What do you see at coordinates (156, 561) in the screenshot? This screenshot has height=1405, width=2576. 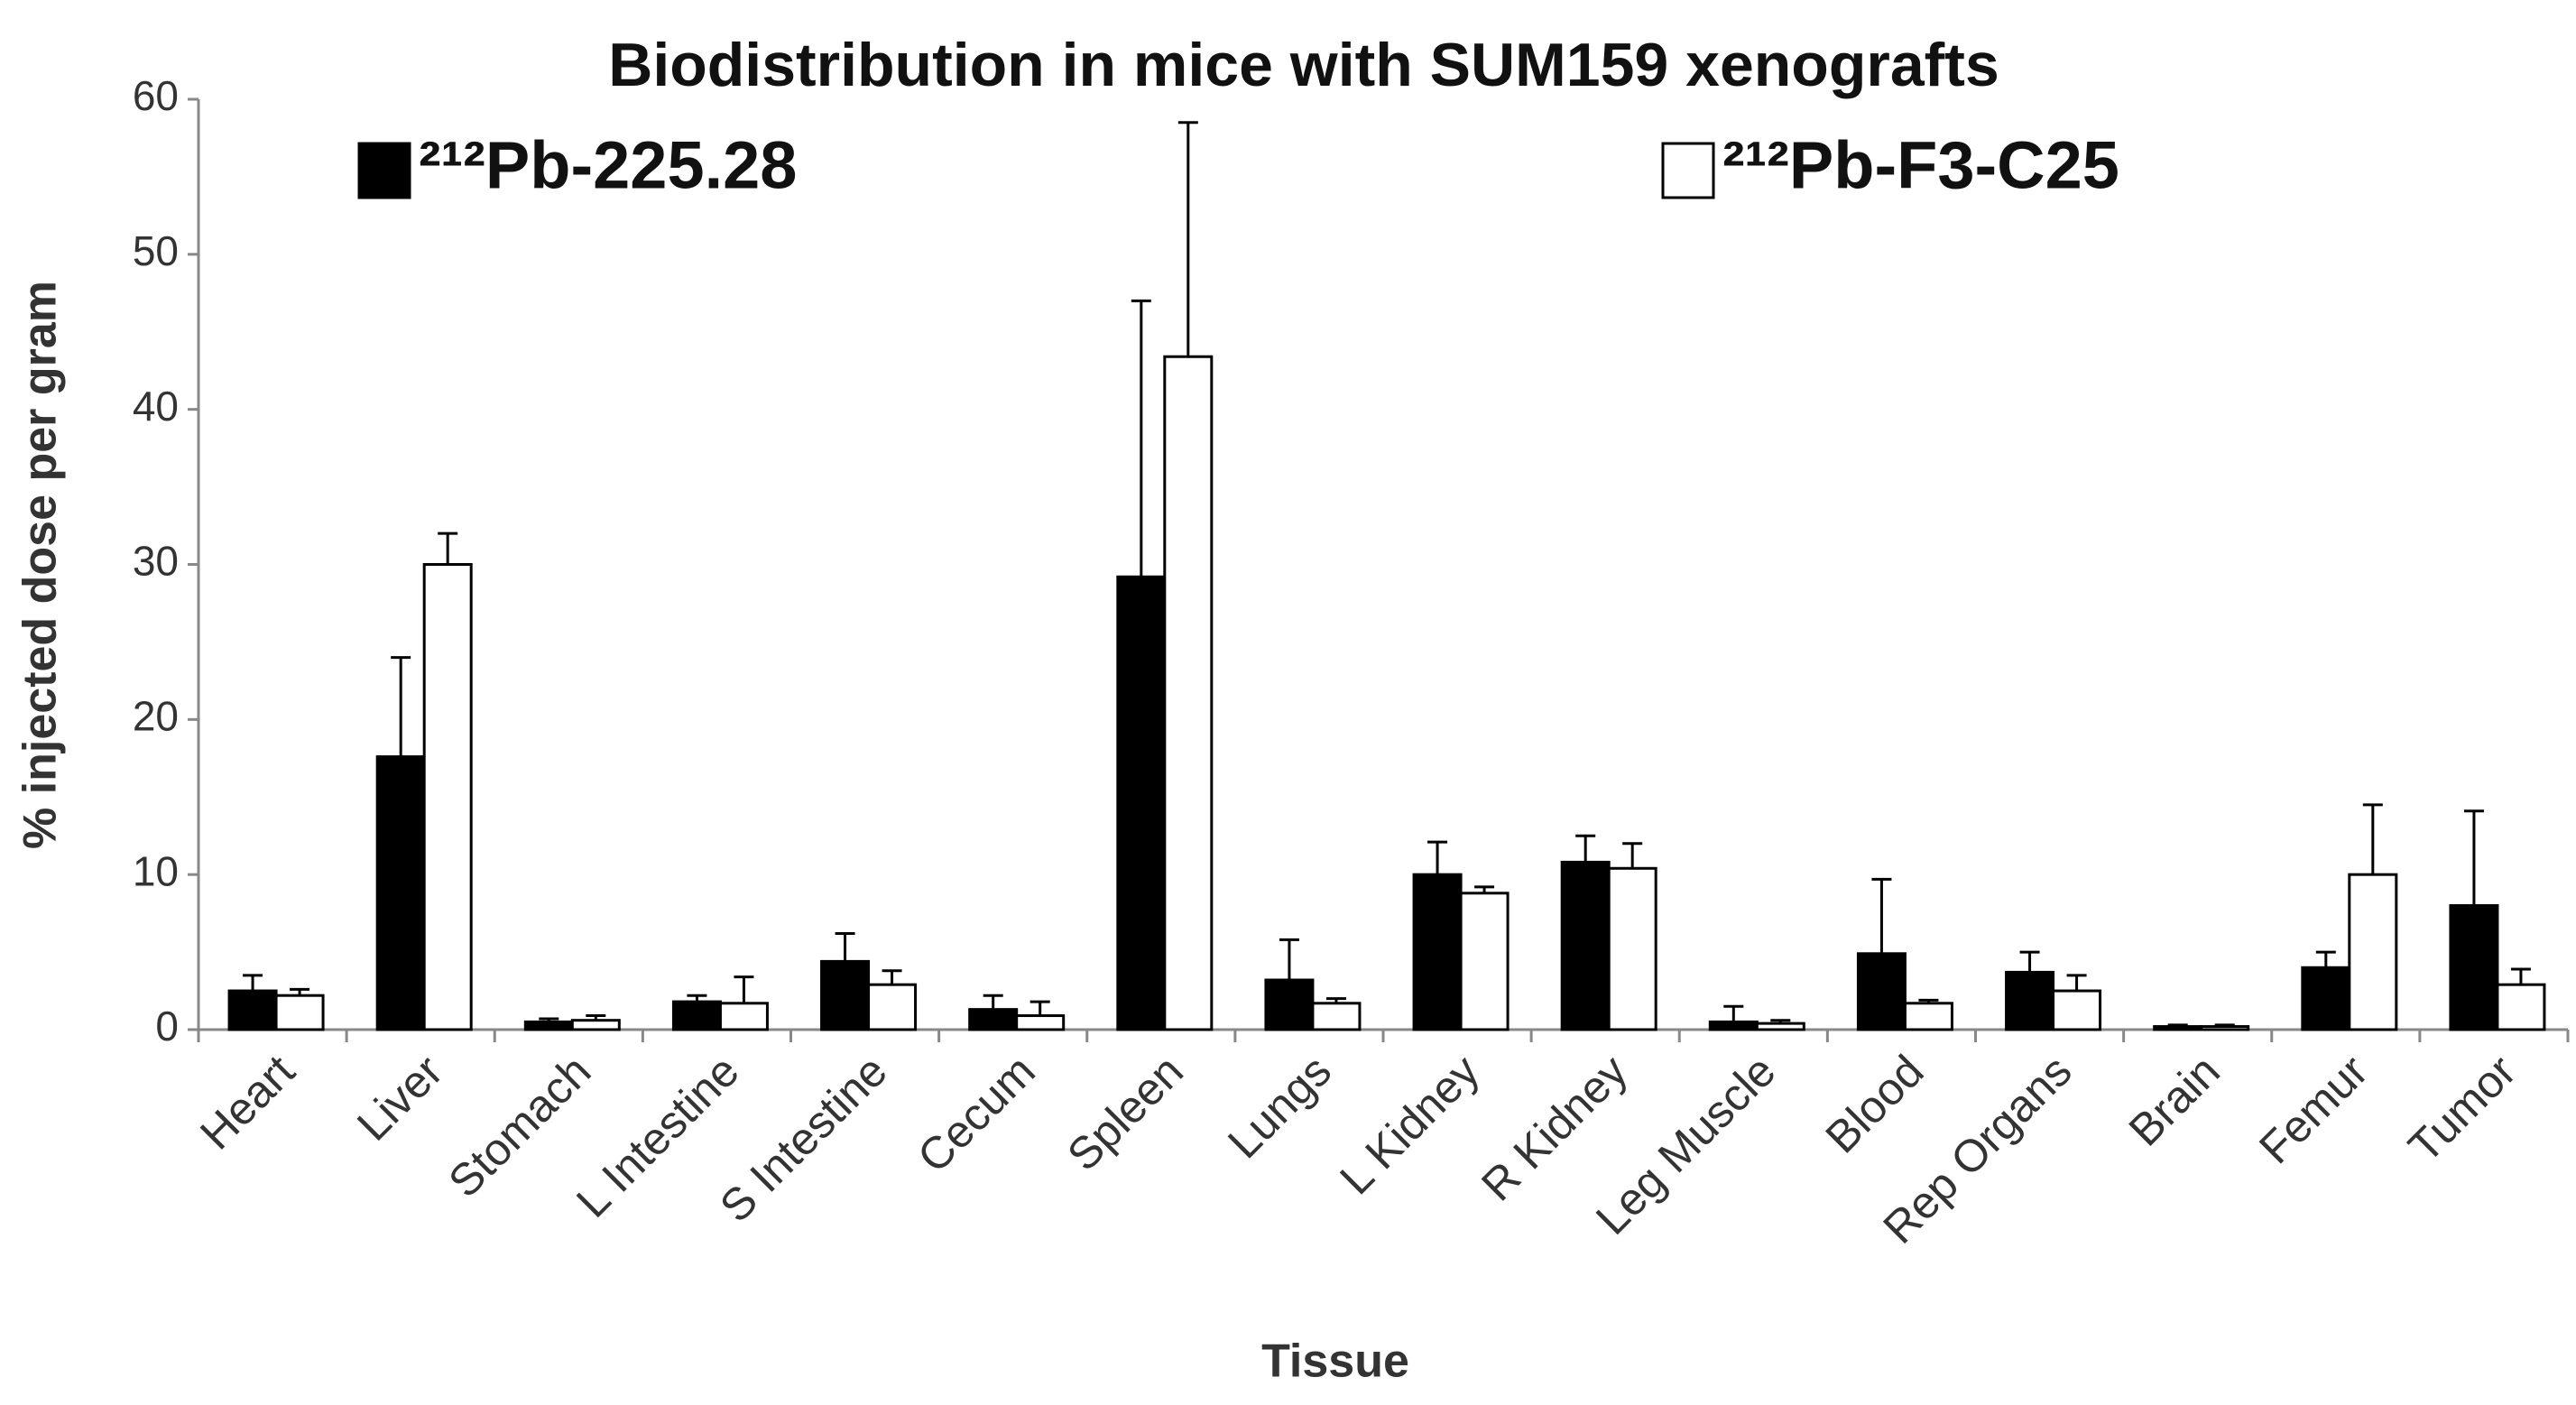 I see `y-tick-label: 30` at bounding box center [156, 561].